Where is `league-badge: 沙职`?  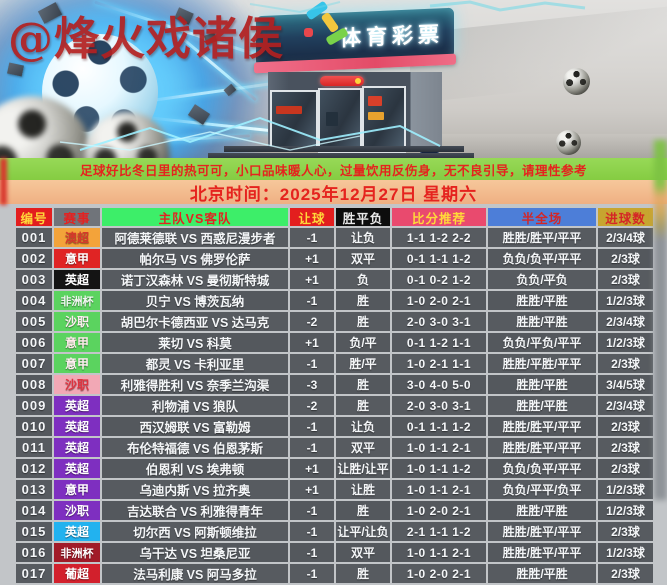 league-badge: 沙职 is located at coordinates (77, 384).